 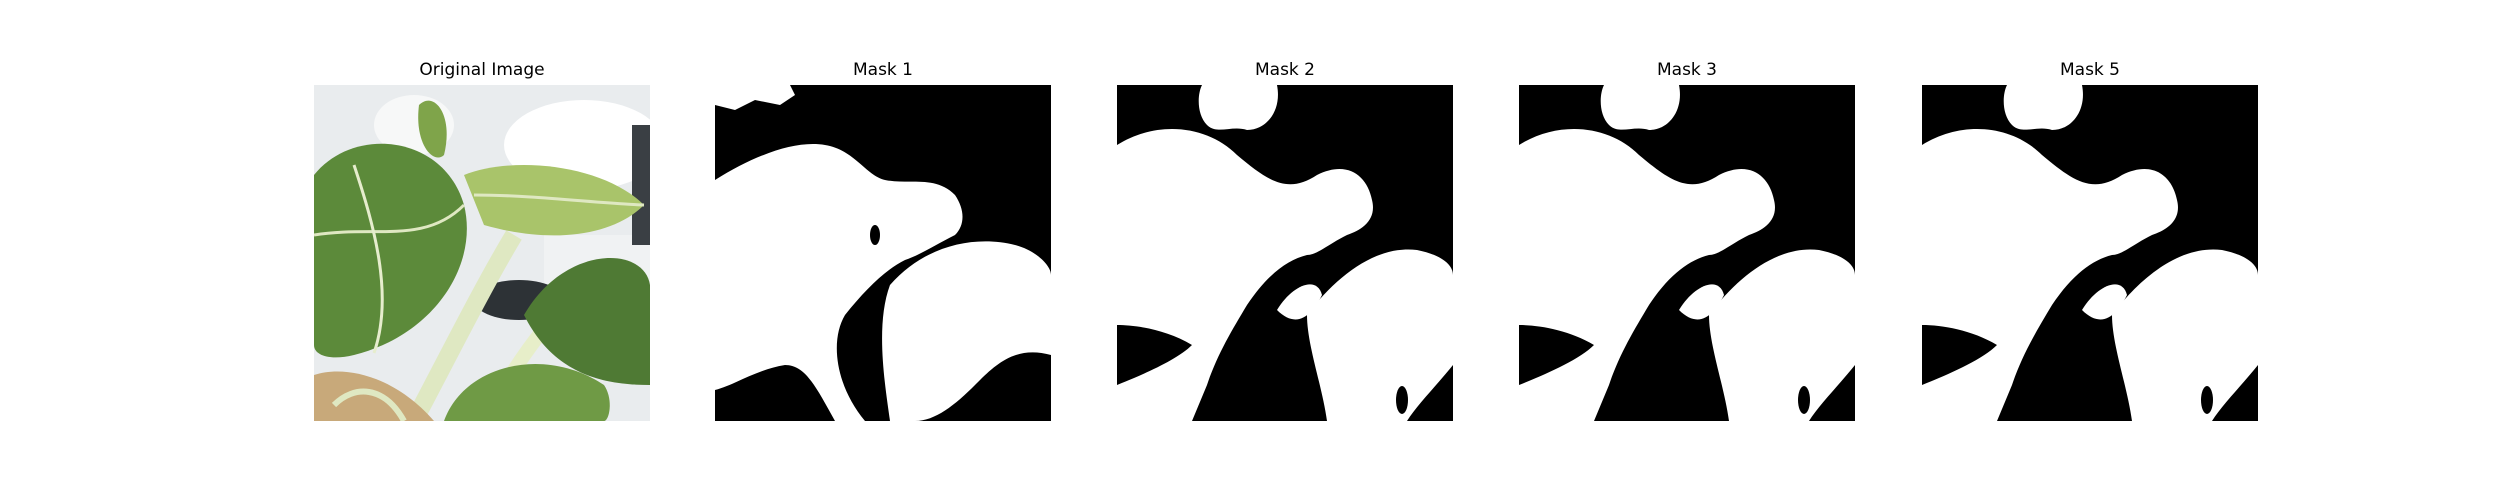 I want to click on panel-mask-1: Mask 1, so click(x=883, y=250).